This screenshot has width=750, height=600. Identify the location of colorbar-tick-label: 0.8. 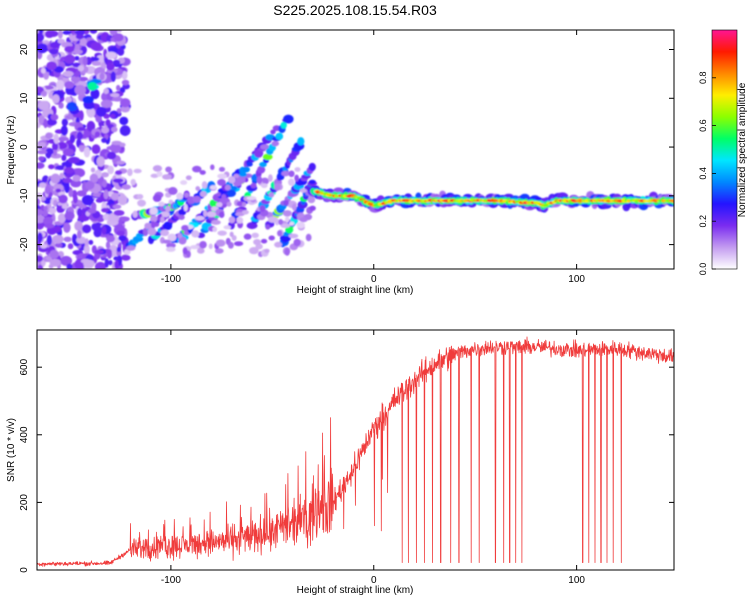
(703, 78).